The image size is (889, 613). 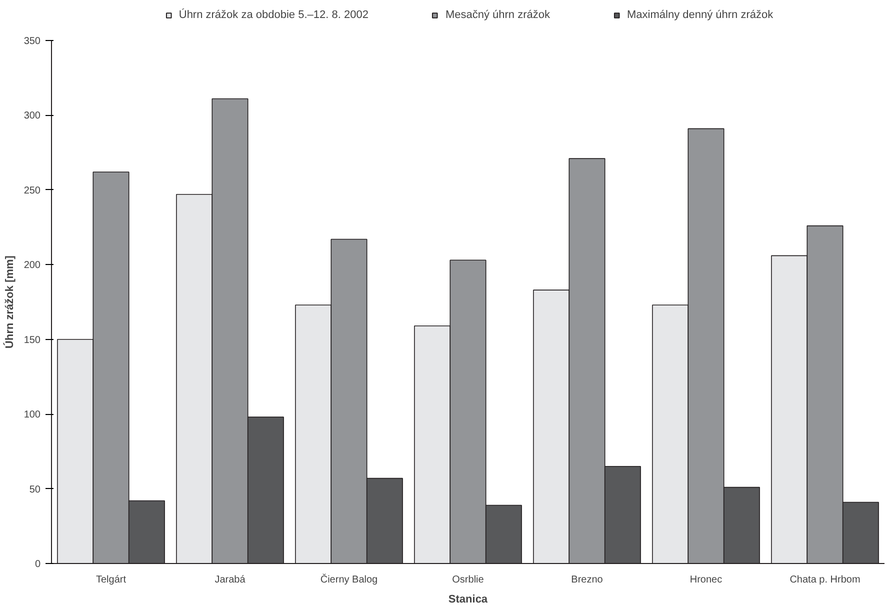 What do you see at coordinates (273, 15) in the screenshot?
I see `legend-label: Úhrn zrážok za obdobie 5.–12. 8. 2002` at bounding box center [273, 15].